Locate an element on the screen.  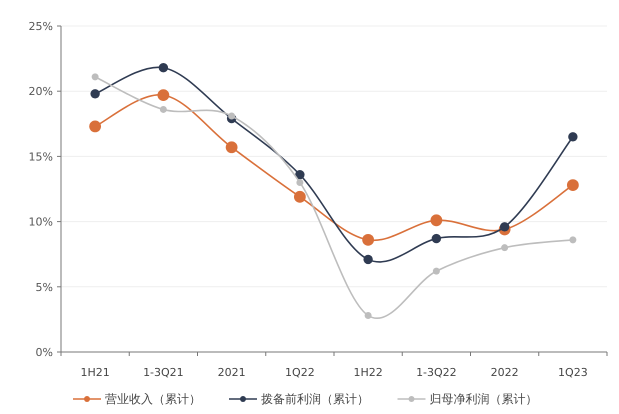
x-tick-label: 2021 is located at coordinates (232, 372).